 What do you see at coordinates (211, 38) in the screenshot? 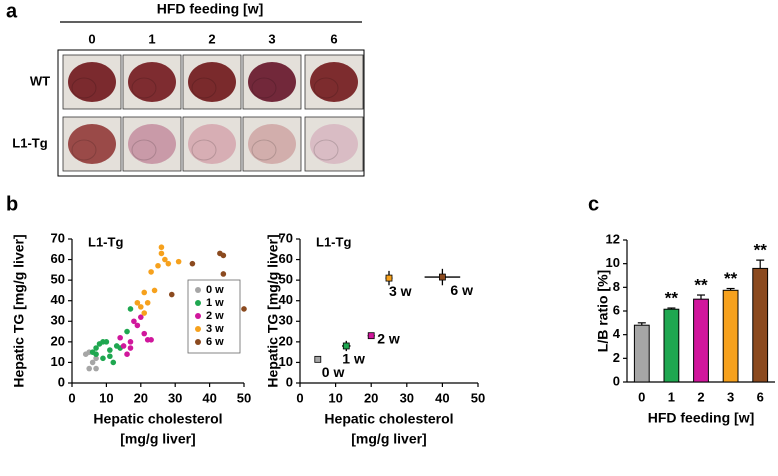
I see `column-label: 2` at bounding box center [211, 38].